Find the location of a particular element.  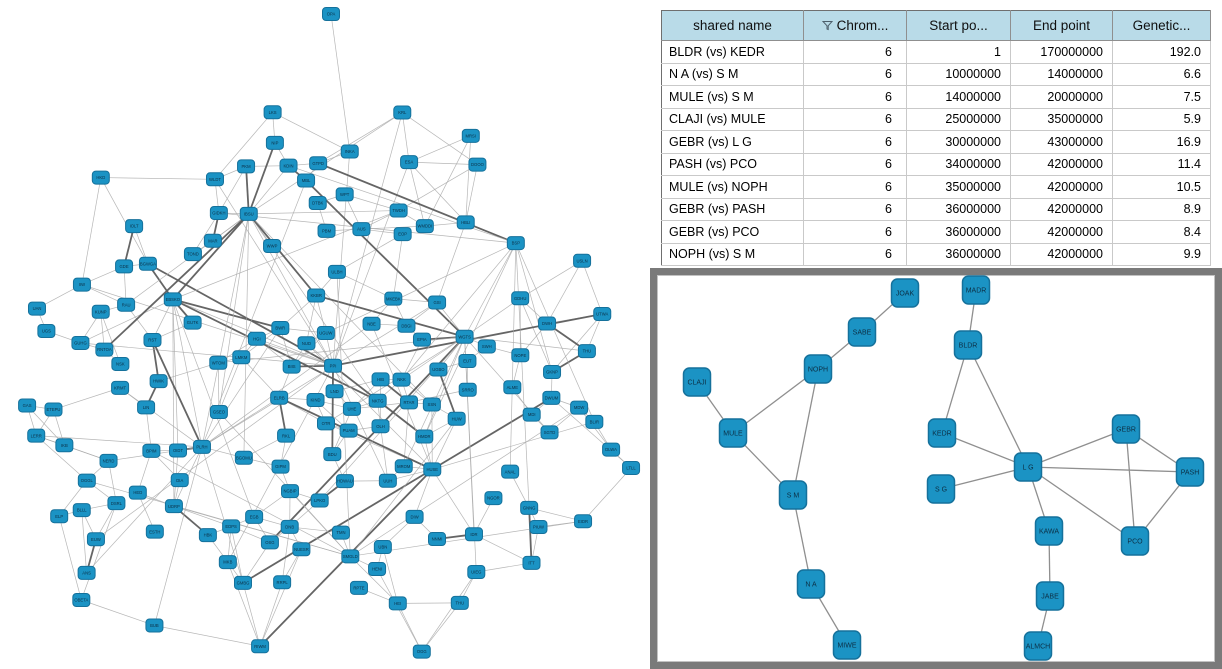

network-node: DOOO is located at coordinates (477, 164).